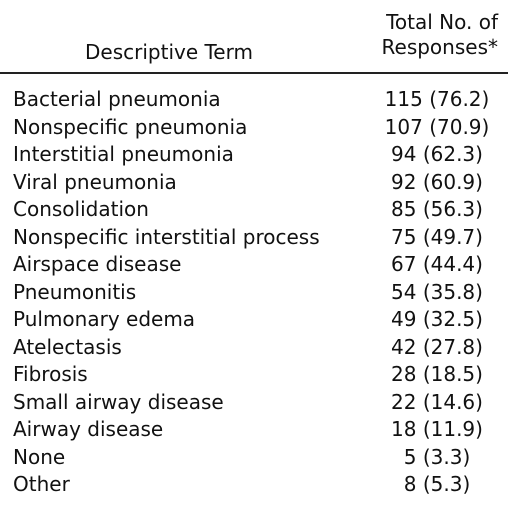  I want to click on responses-cell: 5 (3.3), so click(437, 456).